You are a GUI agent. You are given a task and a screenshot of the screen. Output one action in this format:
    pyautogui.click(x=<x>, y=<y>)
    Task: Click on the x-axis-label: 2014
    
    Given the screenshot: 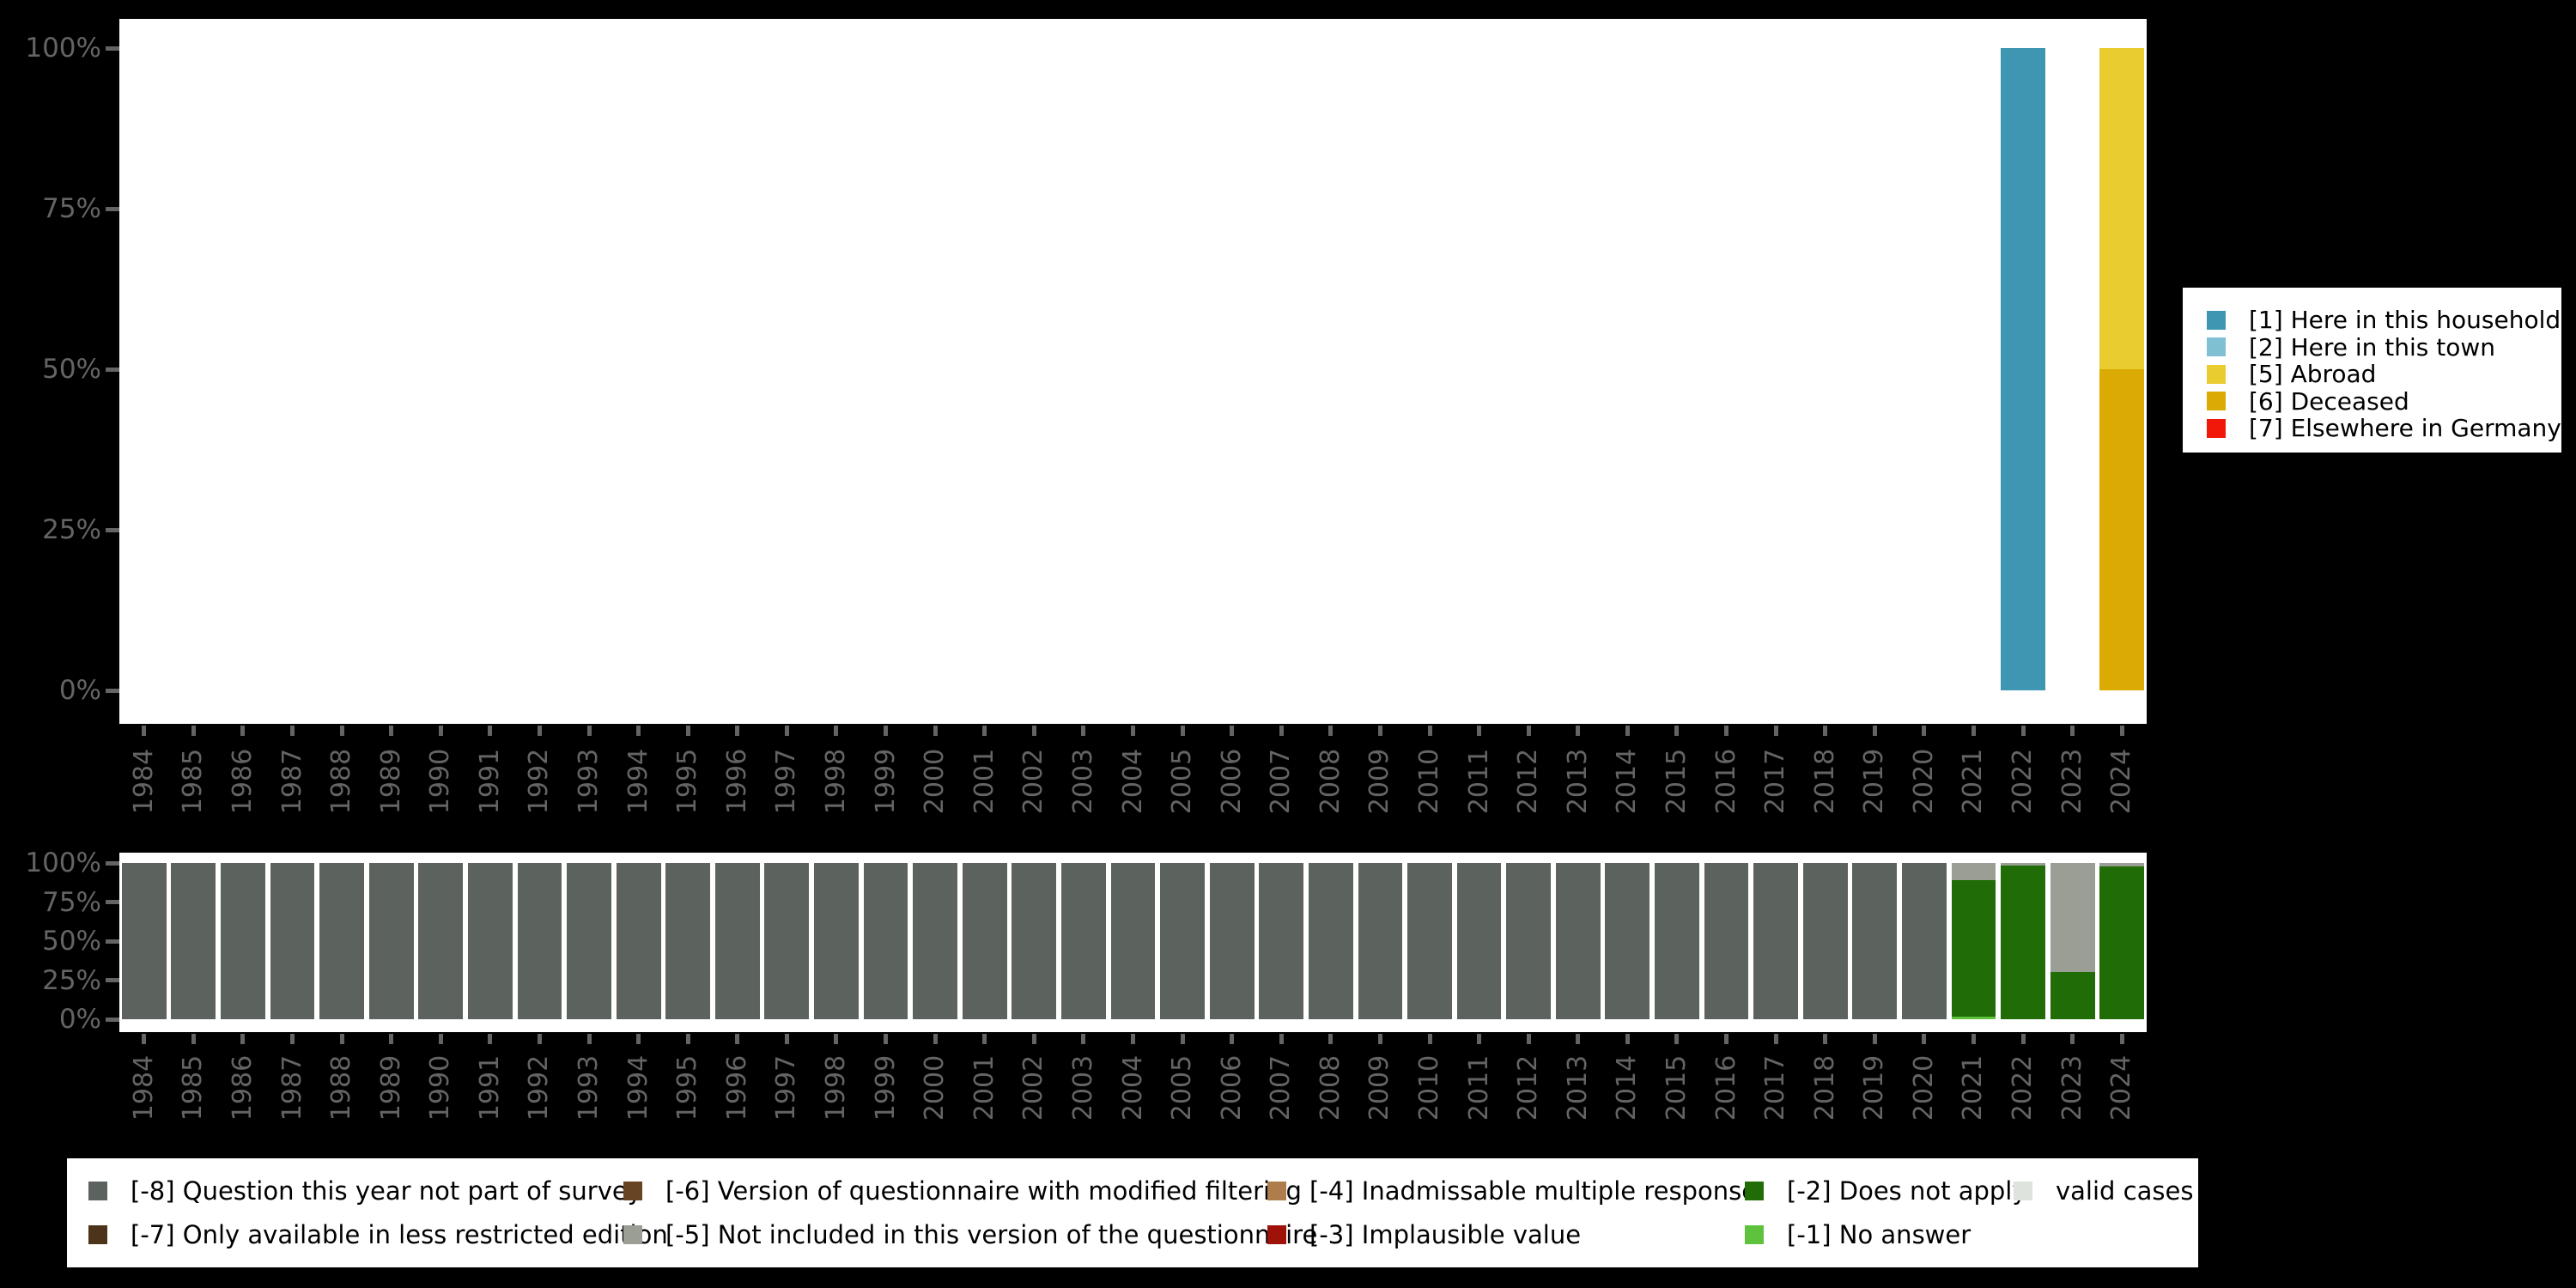 What is the action you would take?
    pyautogui.click(x=1627, y=781)
    